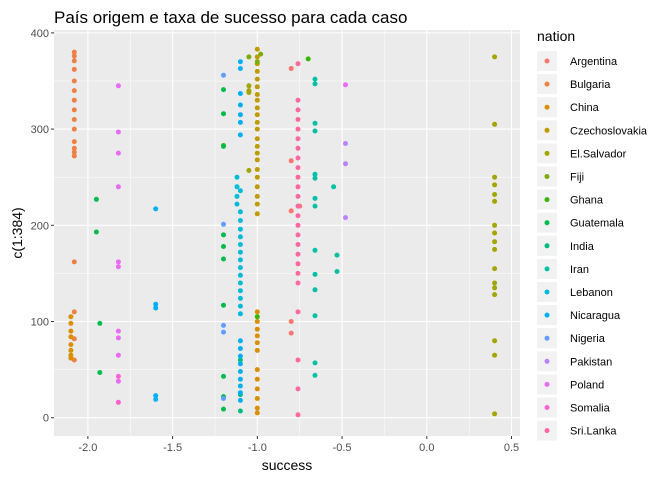  Describe the element at coordinates (587, 201) in the screenshot. I see `legend-label: Ghana` at that location.